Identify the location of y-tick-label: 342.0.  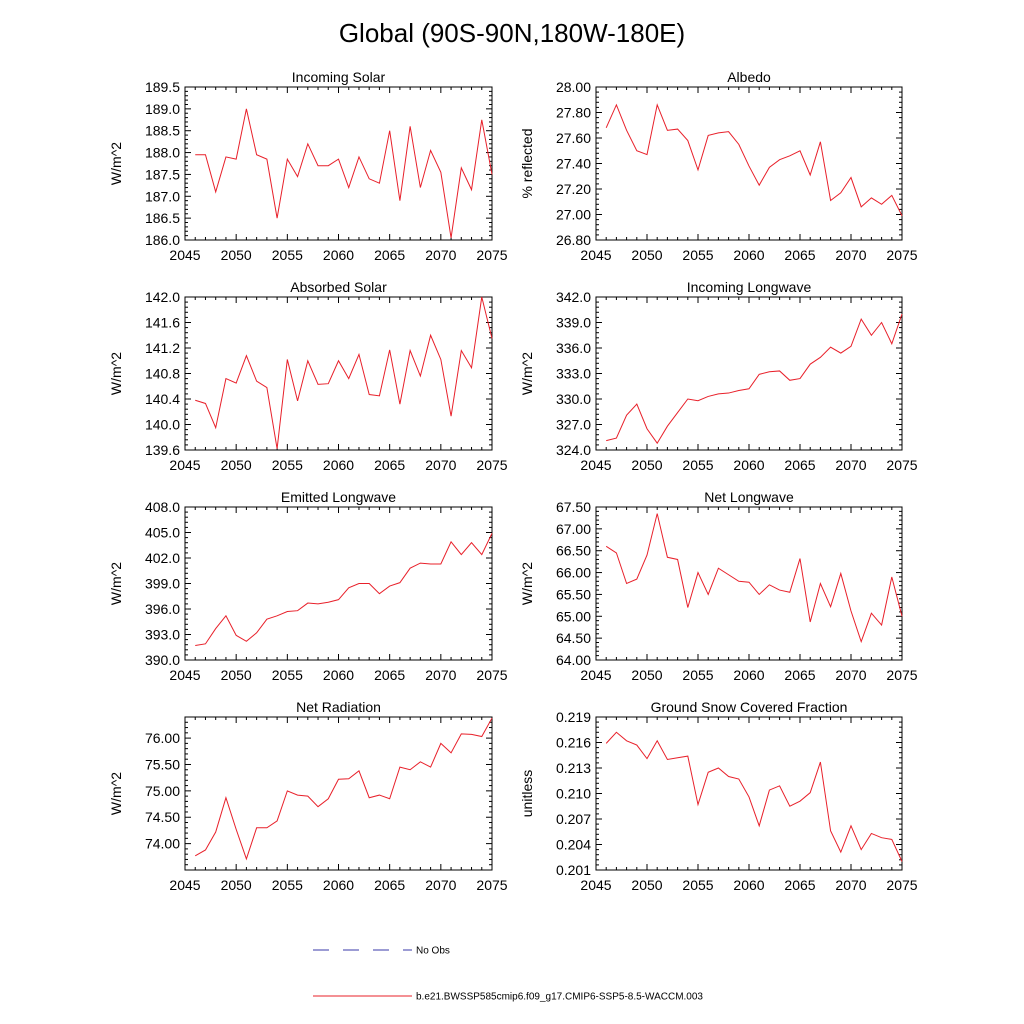
(573, 297).